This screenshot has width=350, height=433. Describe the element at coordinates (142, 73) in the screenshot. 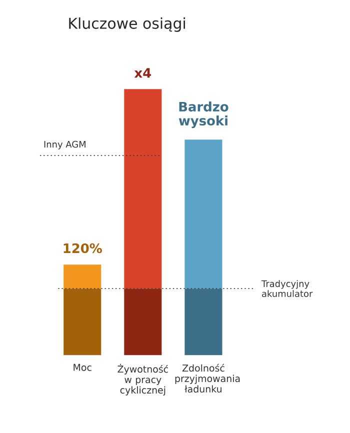

I see `annotation: x4` at that location.